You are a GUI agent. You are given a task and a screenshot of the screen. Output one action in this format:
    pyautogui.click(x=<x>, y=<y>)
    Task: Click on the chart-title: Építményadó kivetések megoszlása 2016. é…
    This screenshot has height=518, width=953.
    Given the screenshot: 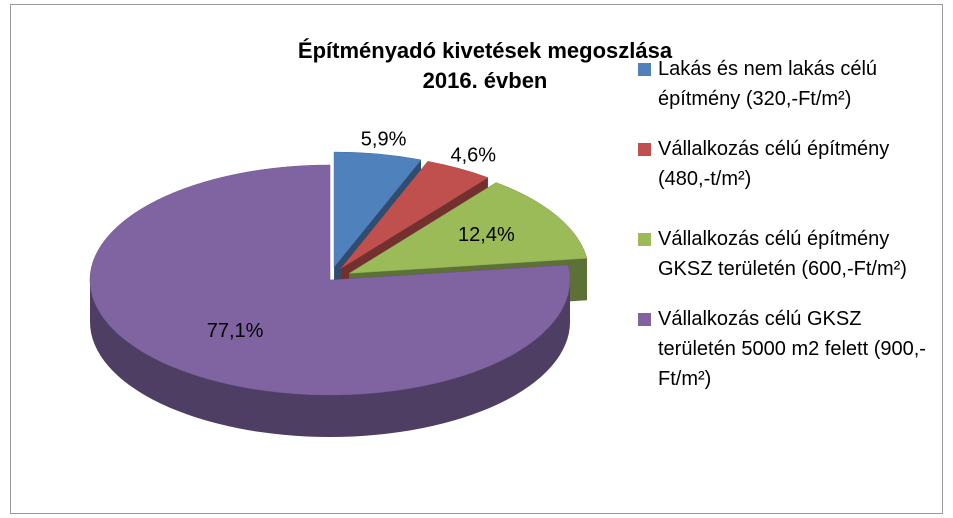 What is the action you would take?
    pyautogui.click(x=485, y=65)
    